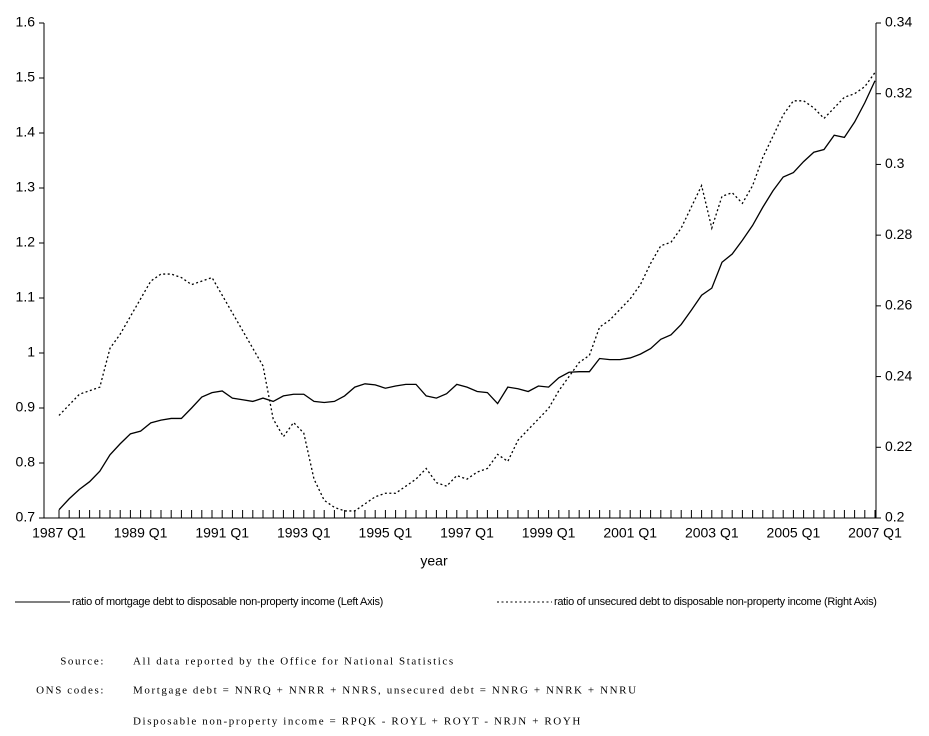  I want to click on y2-tick-label: 0.32, so click(898, 92).